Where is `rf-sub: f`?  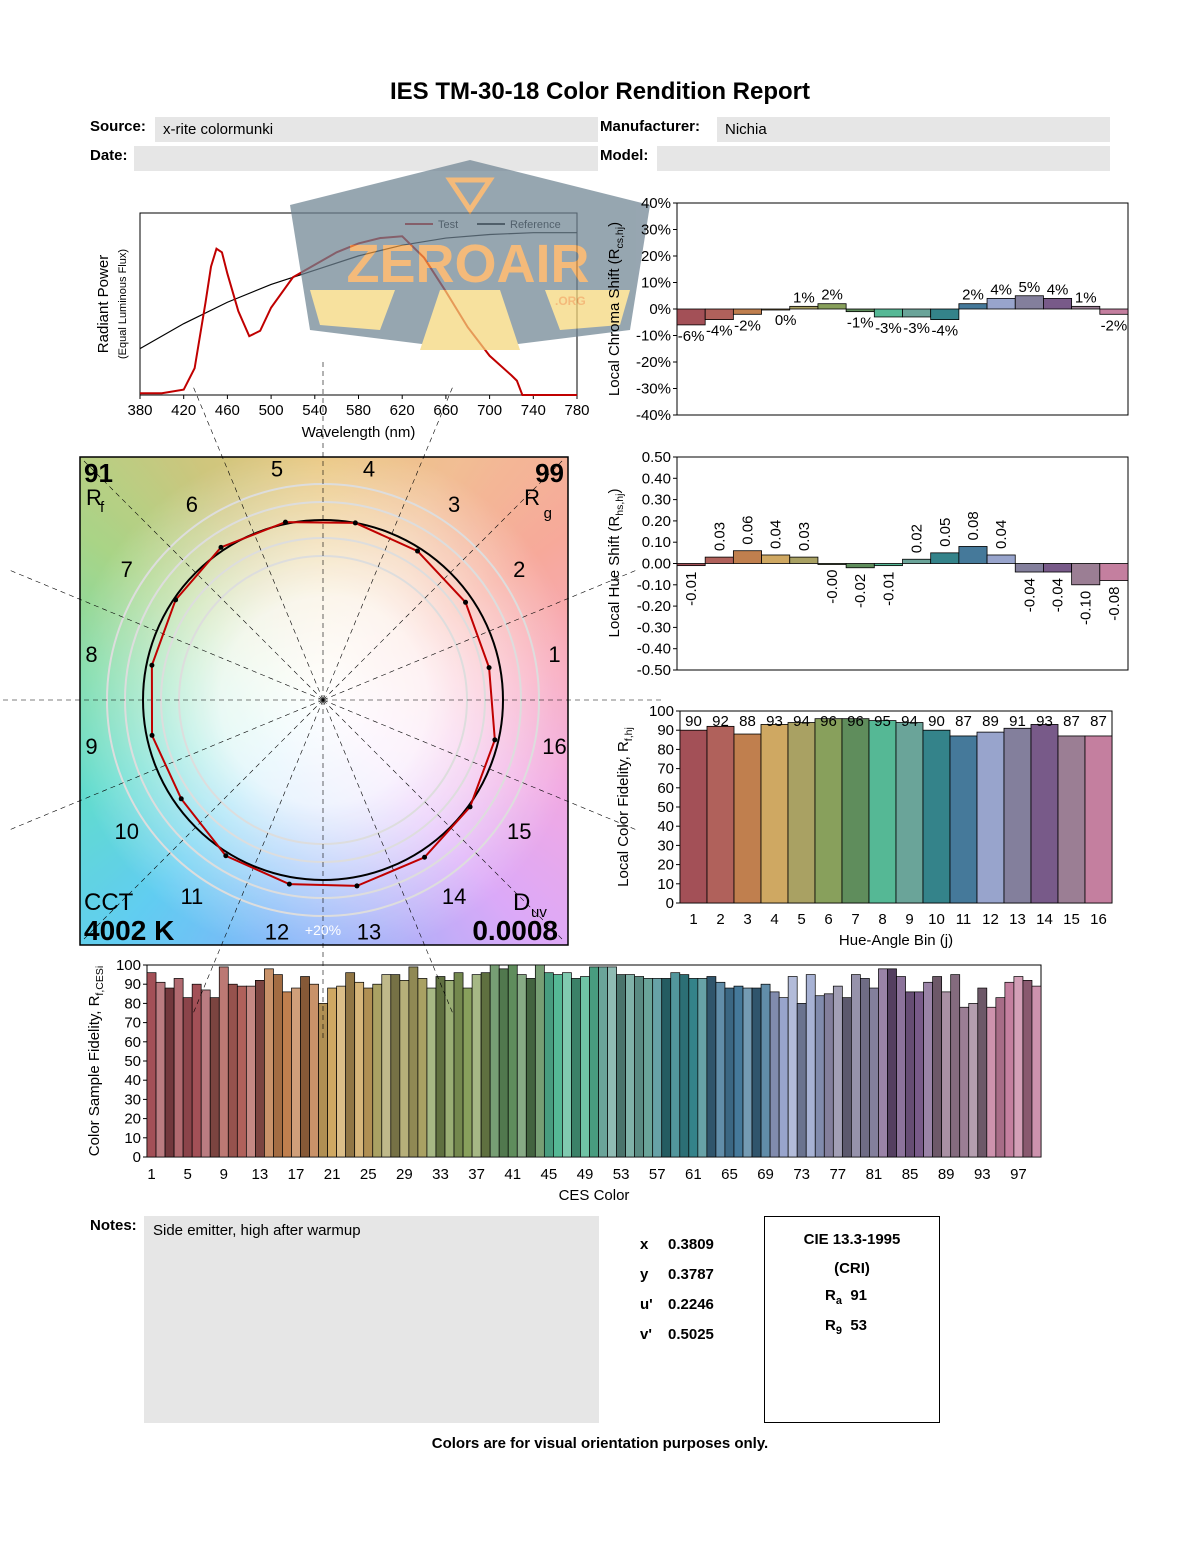
rf-sub: f is located at coordinates (102, 507).